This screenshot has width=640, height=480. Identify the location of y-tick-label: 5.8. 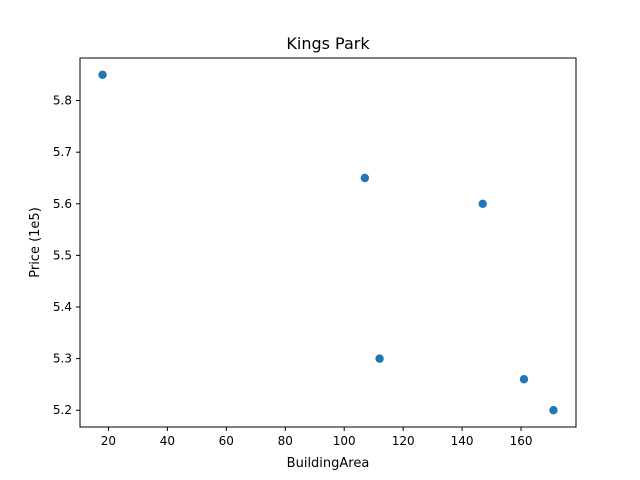
(62, 101).